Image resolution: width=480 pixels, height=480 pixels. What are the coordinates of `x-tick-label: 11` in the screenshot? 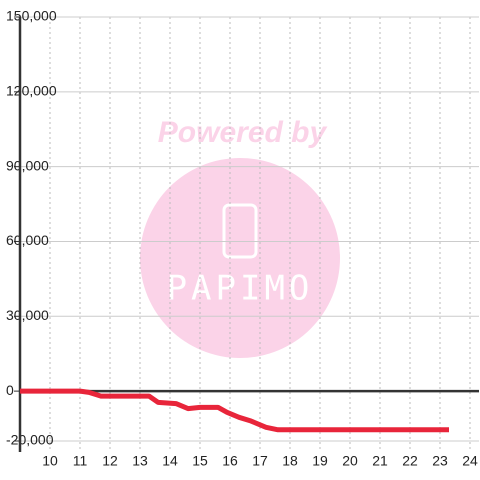 It's located at (80, 461).